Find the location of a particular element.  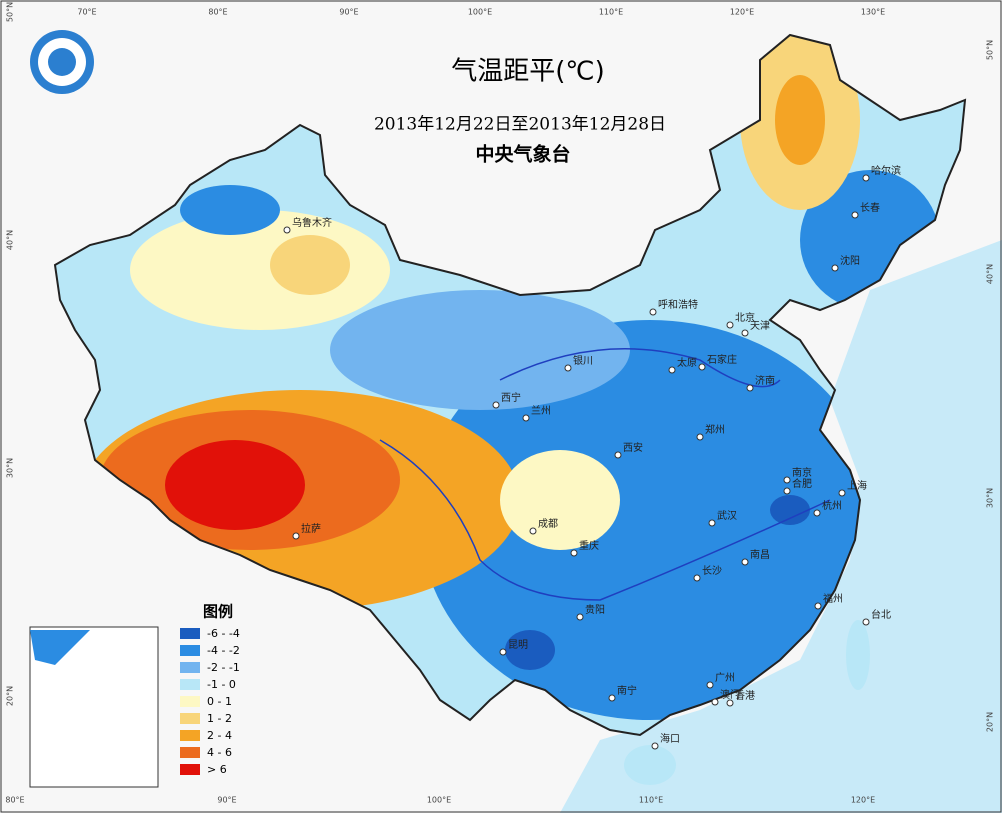

graticule-label: 100°E is located at coordinates (439, 800).